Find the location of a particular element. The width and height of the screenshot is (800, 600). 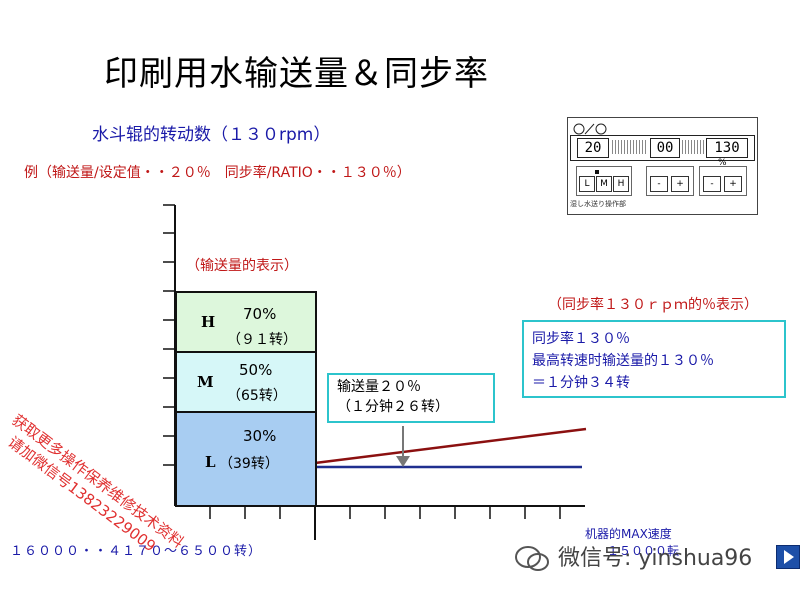

subtitle: 水斗辊的转动数（１３０rpm） is located at coordinates (211, 135).